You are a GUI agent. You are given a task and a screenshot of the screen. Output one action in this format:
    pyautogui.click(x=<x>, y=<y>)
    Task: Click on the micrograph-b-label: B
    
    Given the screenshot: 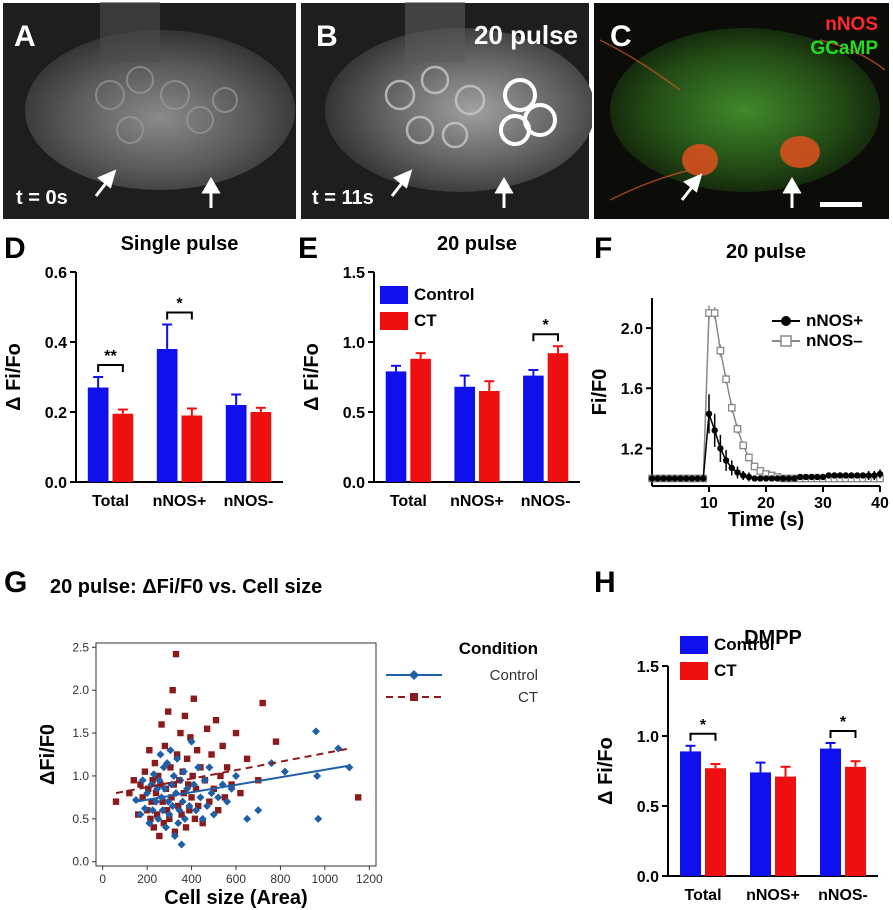 What is the action you would take?
    pyautogui.click(x=327, y=36)
    